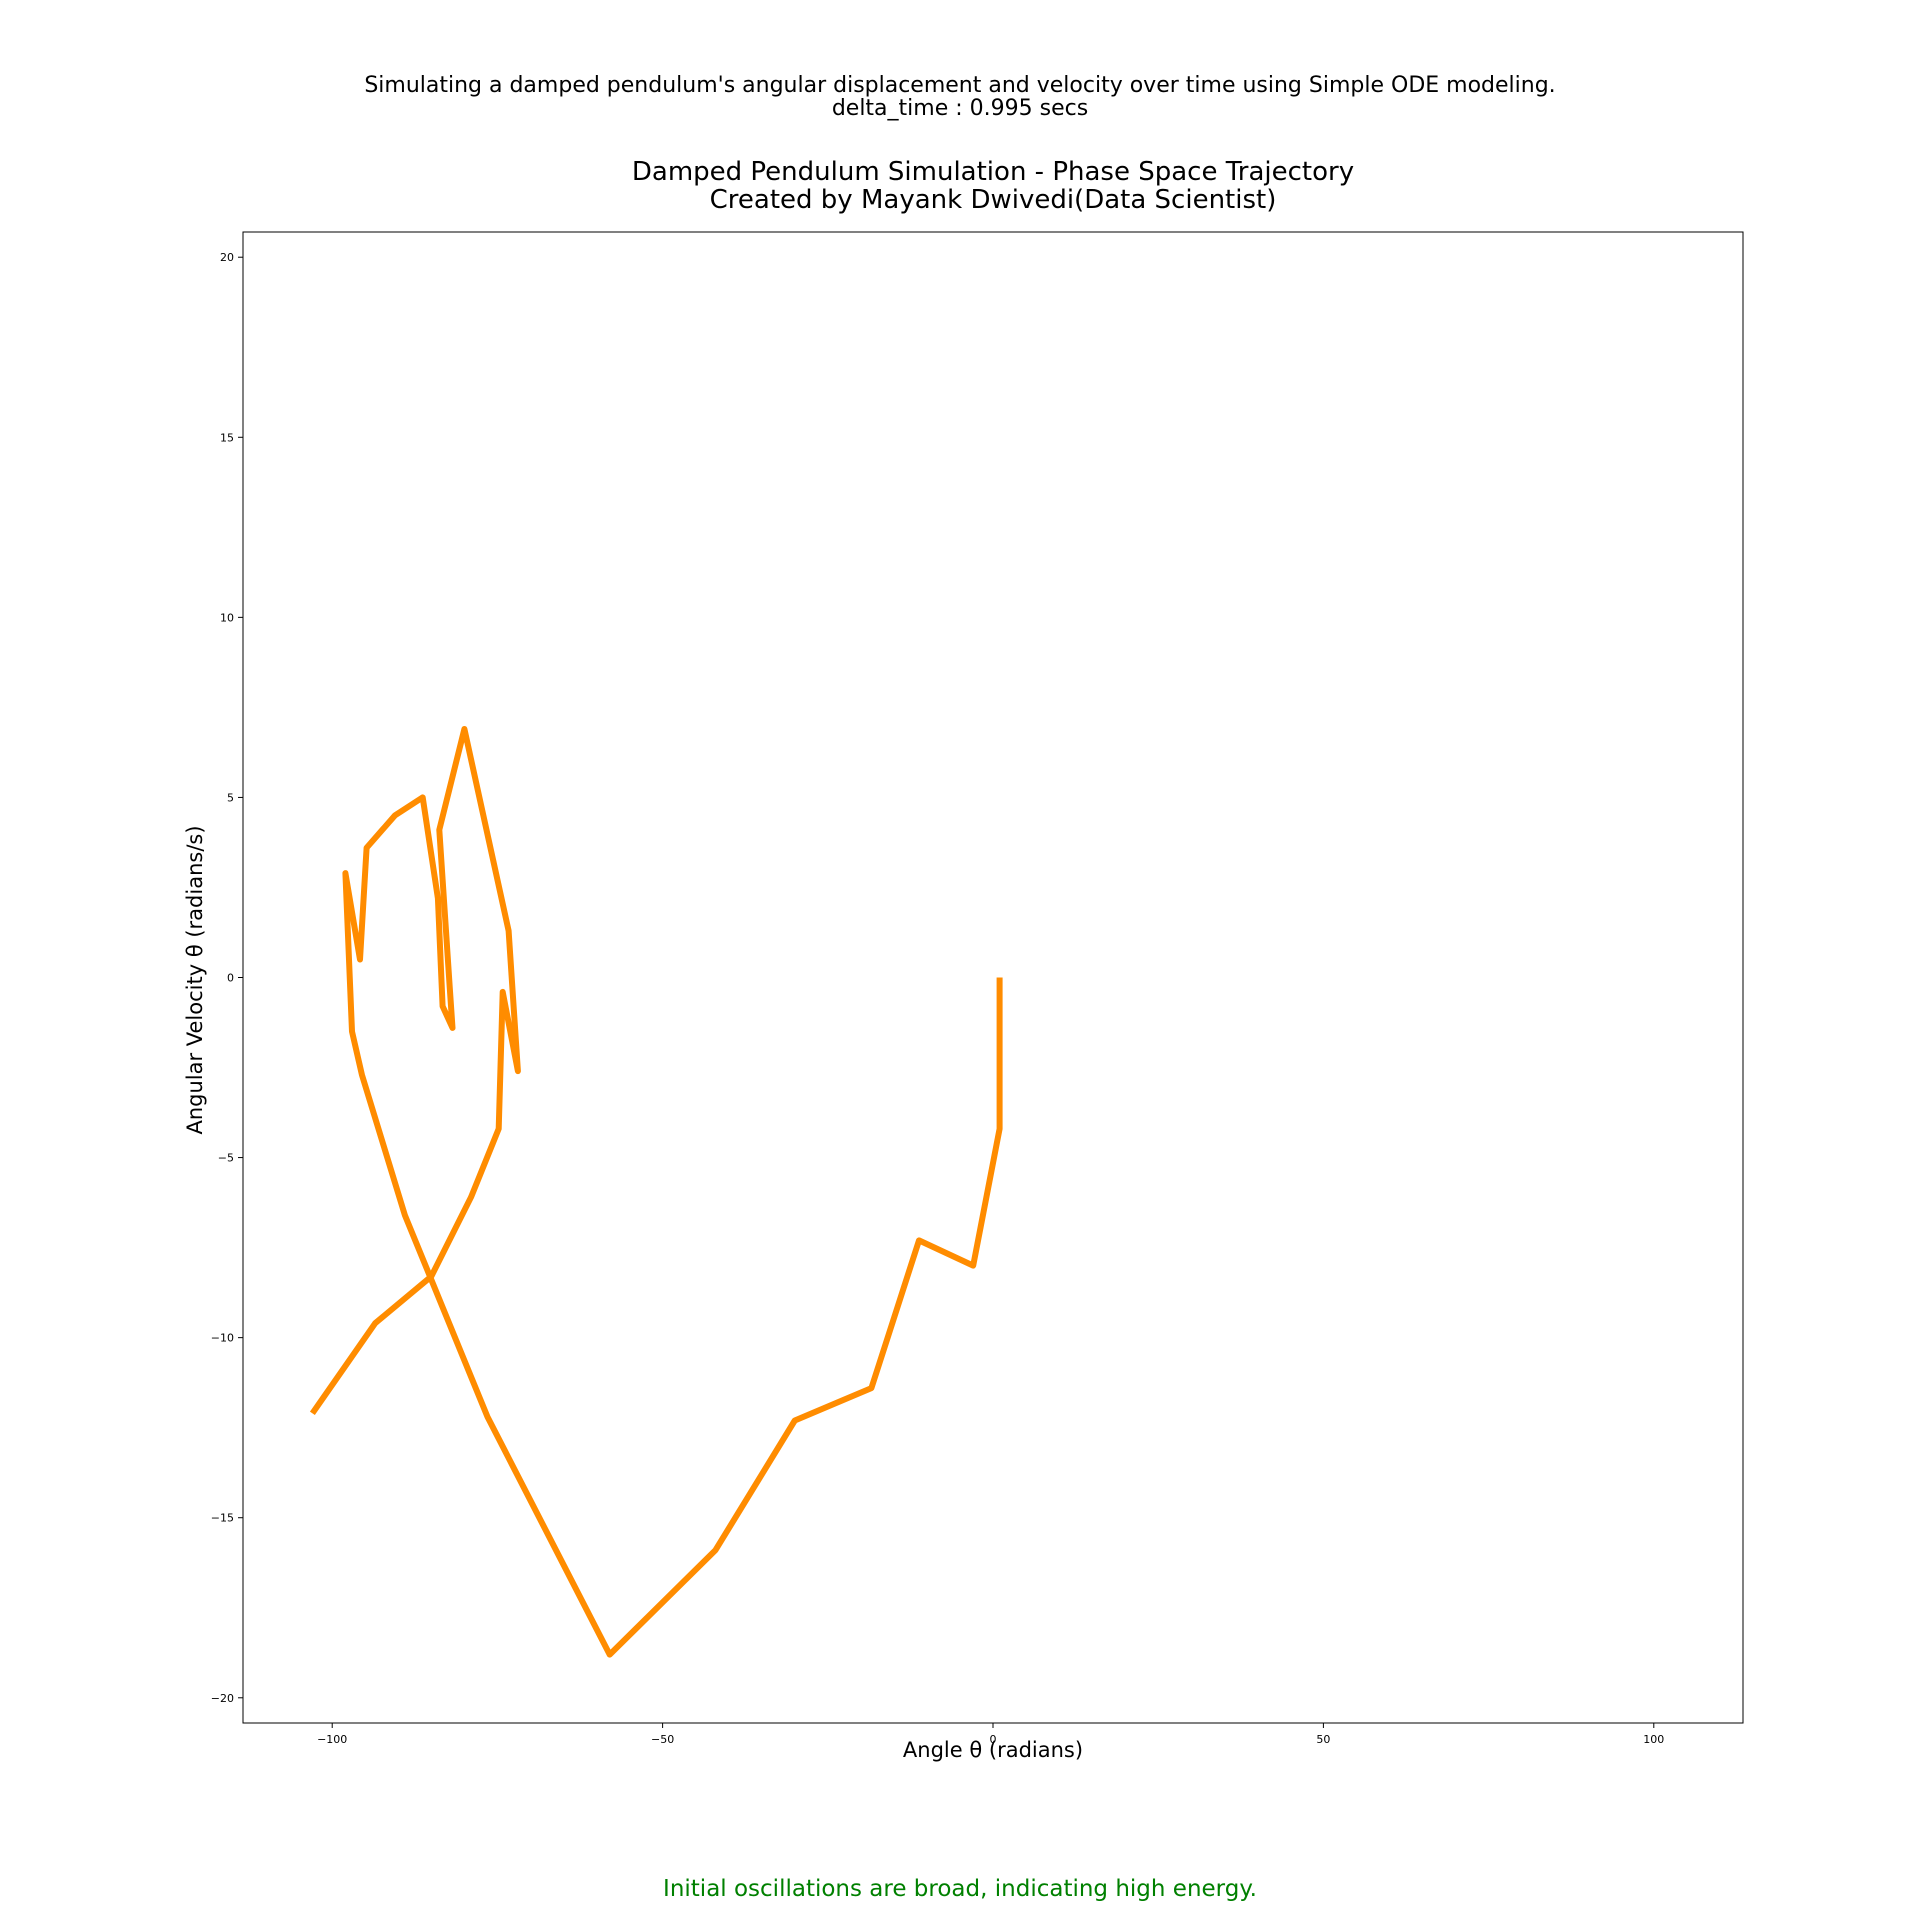  What do you see at coordinates (195, 980) in the screenshot?
I see `y-axis-label-text: Angular Velocity θ (radians/s)` at bounding box center [195, 980].